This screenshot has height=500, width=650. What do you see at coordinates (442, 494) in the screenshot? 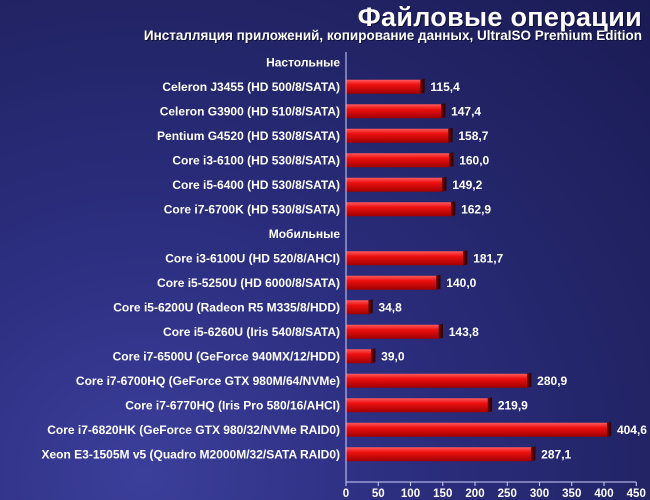
I see `x-tick-label: 150` at bounding box center [442, 494].